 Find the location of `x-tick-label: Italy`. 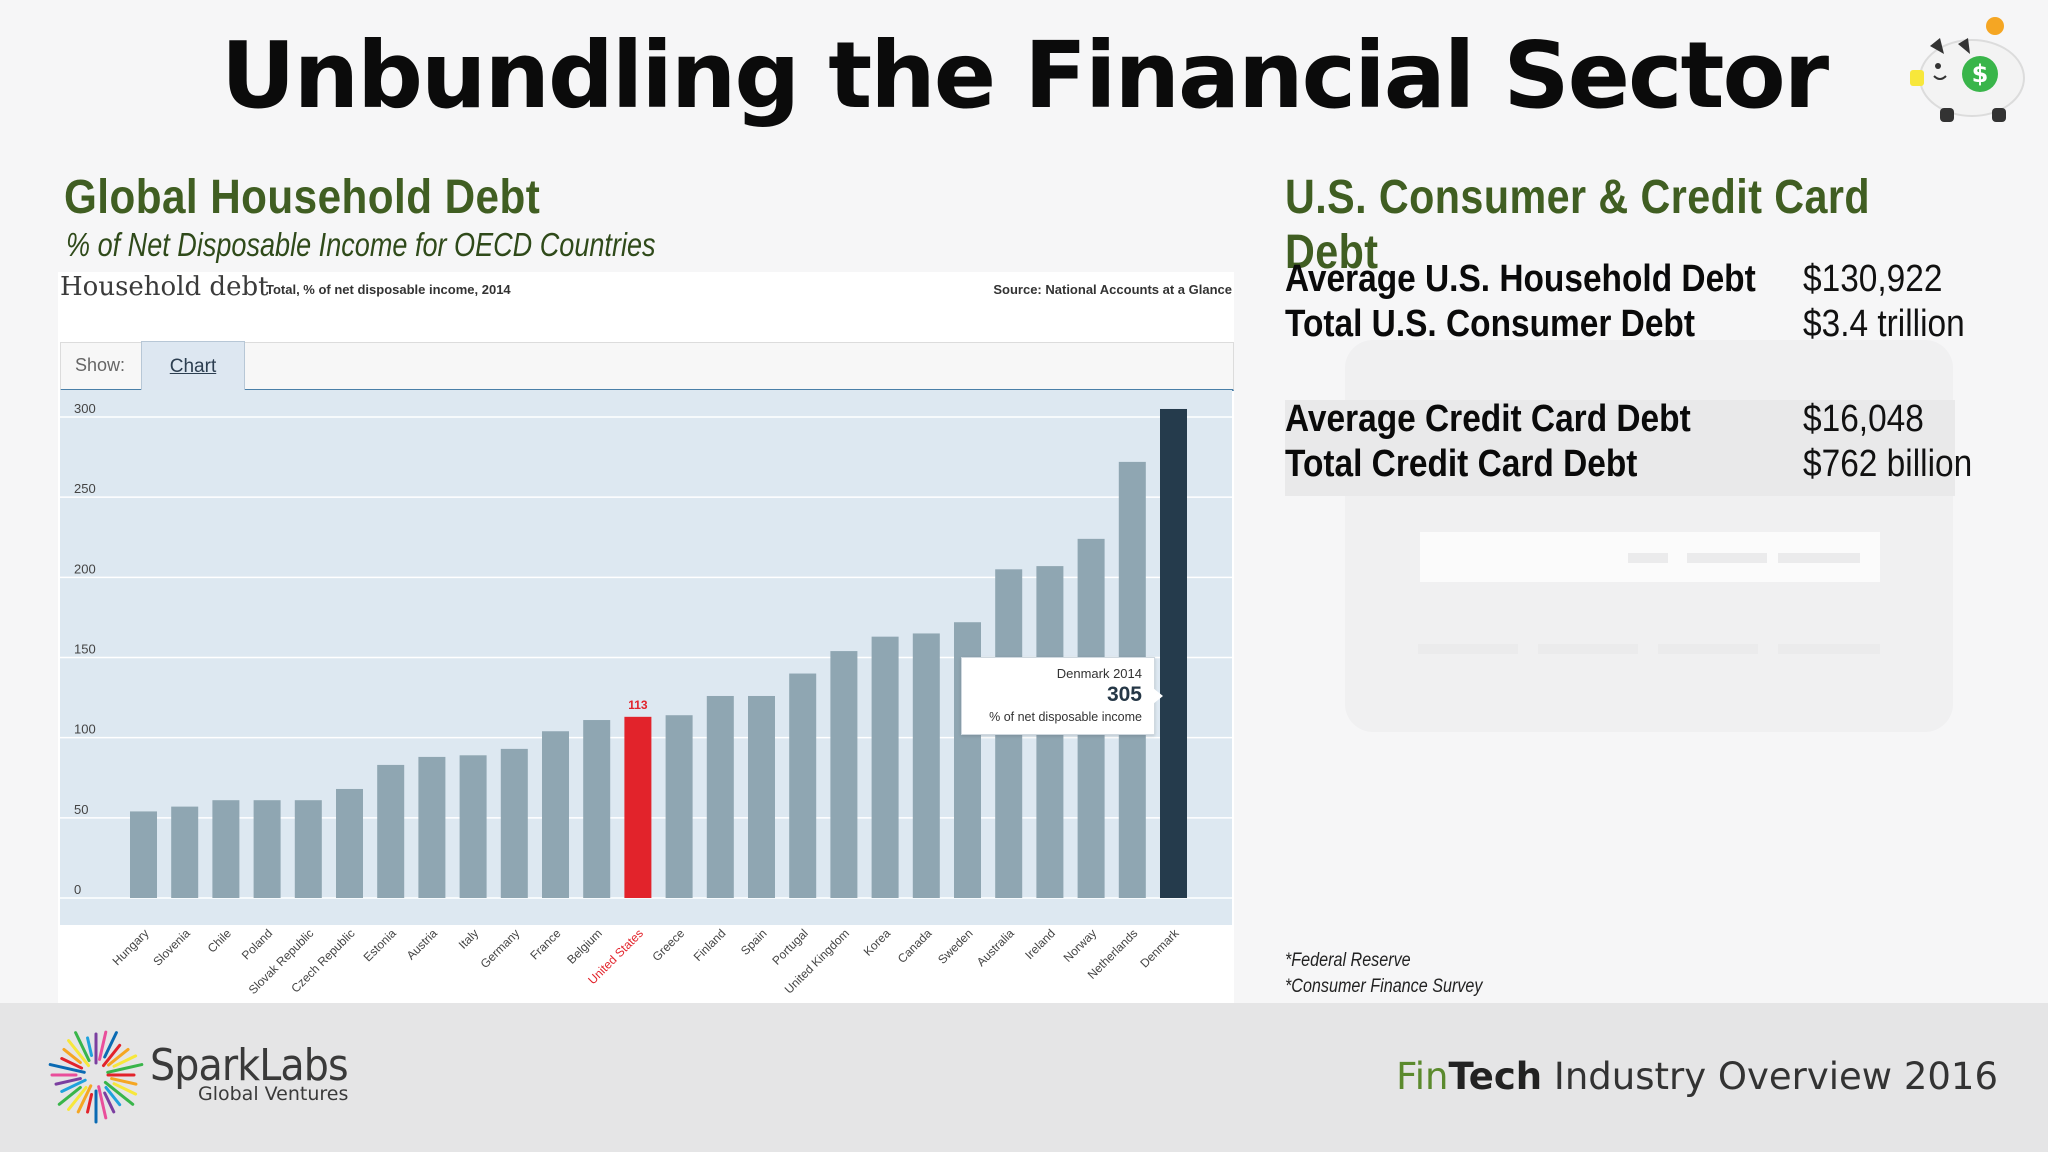

x-tick-label: Italy is located at coordinates (468, 938).